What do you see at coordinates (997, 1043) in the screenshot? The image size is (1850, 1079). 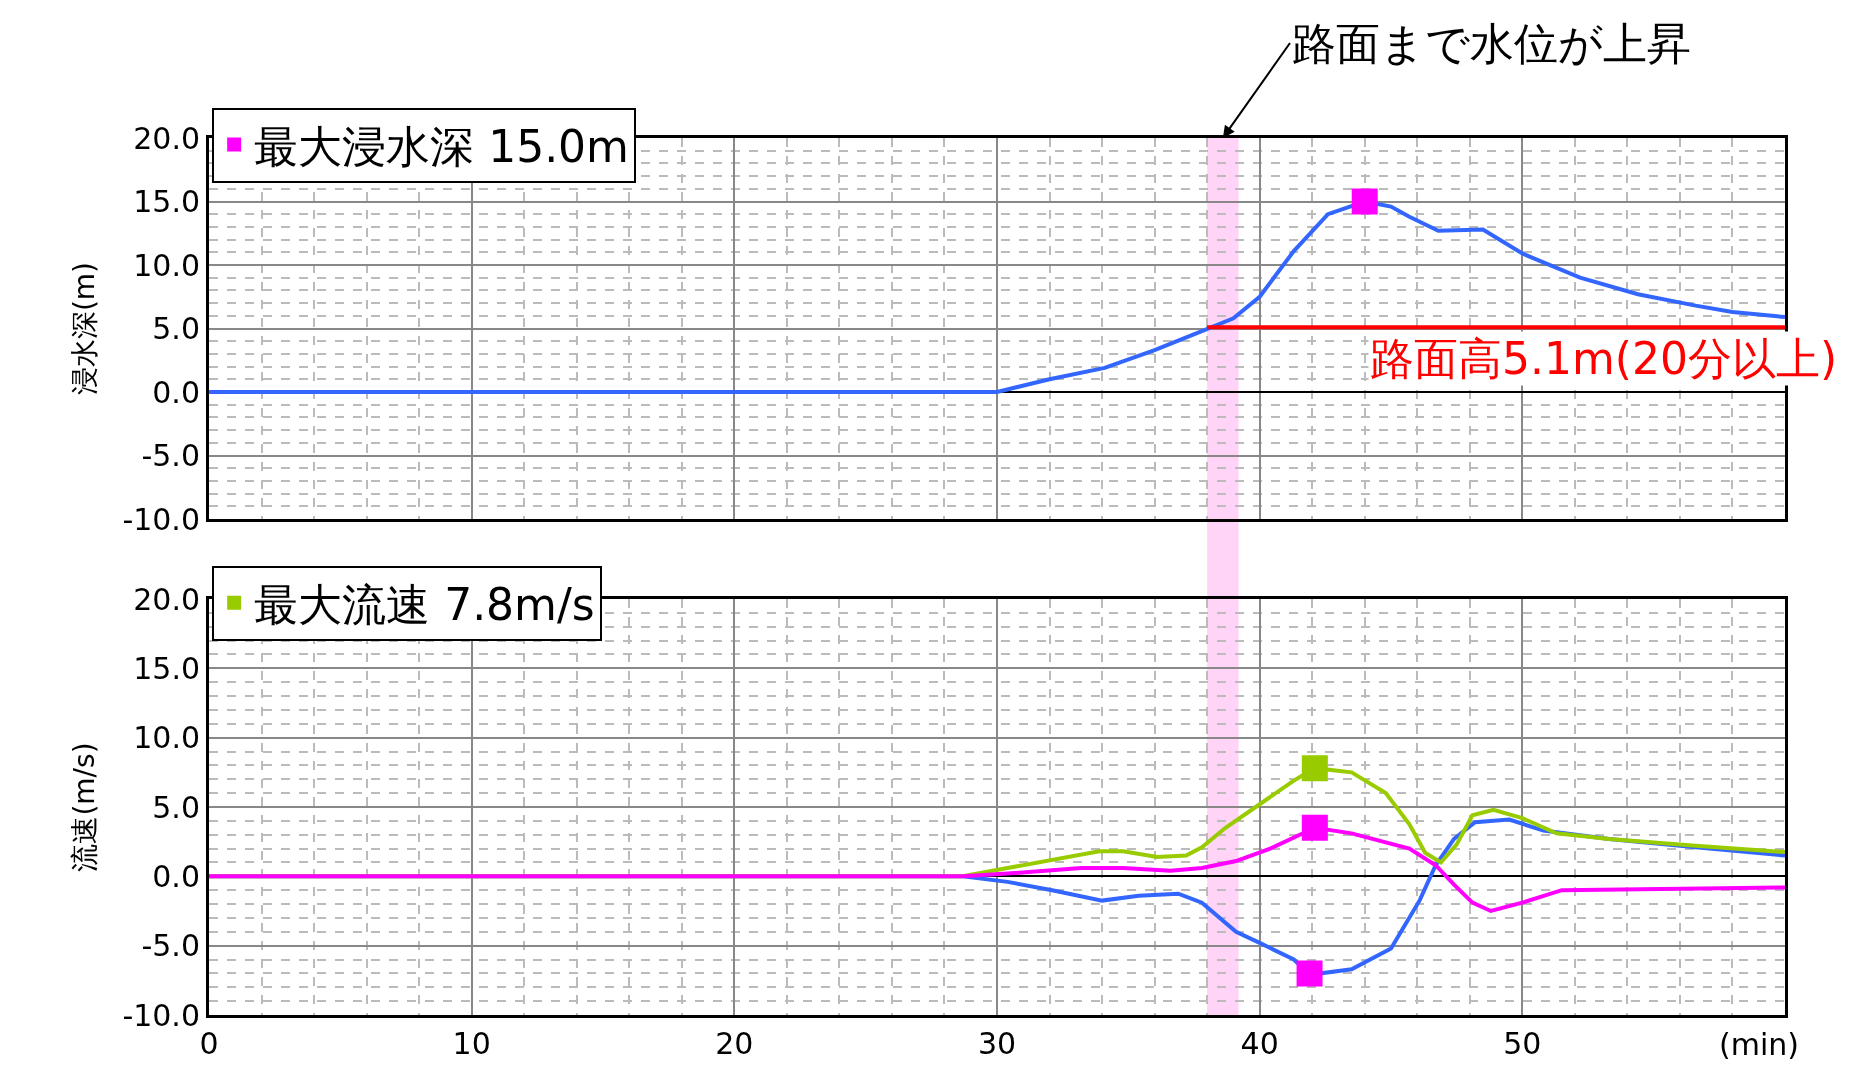 I see `x-tick-label: 30` at bounding box center [997, 1043].